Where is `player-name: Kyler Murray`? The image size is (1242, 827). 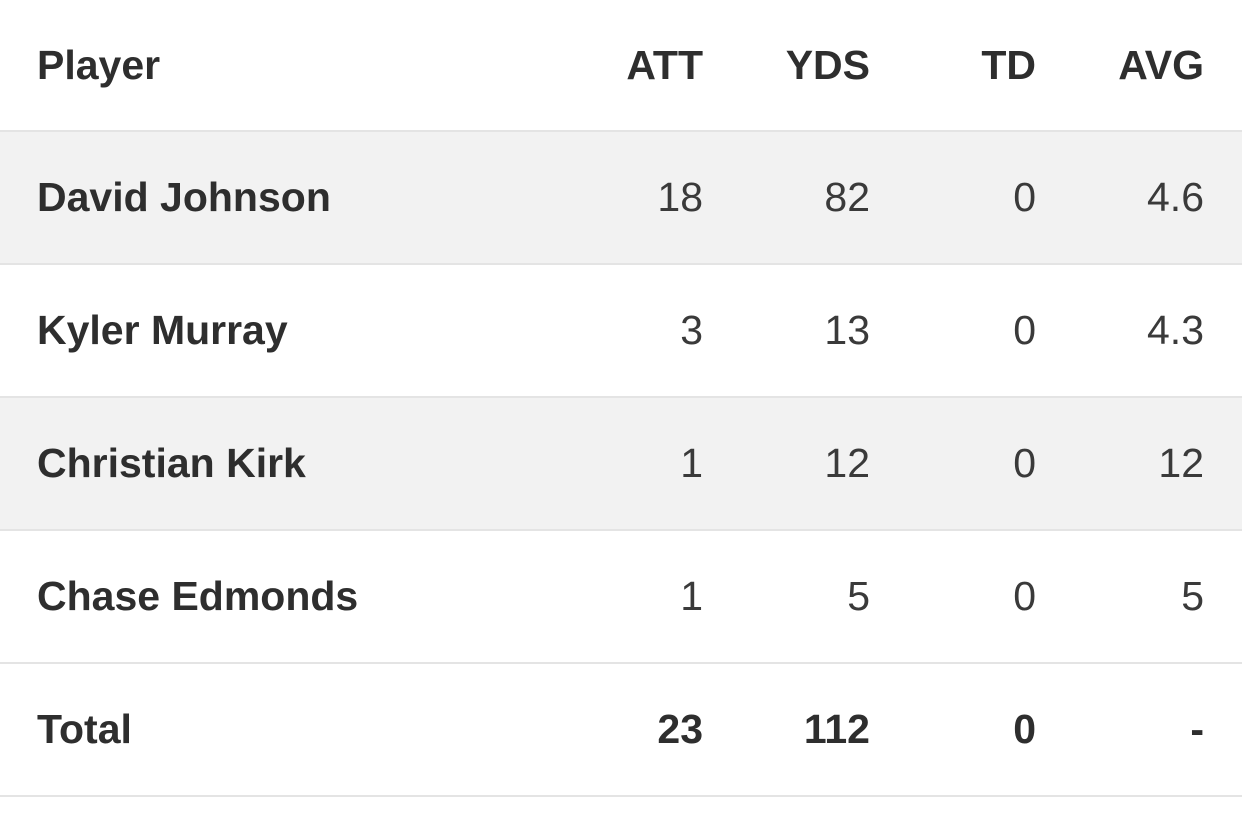
player-name: Kyler Murray is located at coordinates (270, 331).